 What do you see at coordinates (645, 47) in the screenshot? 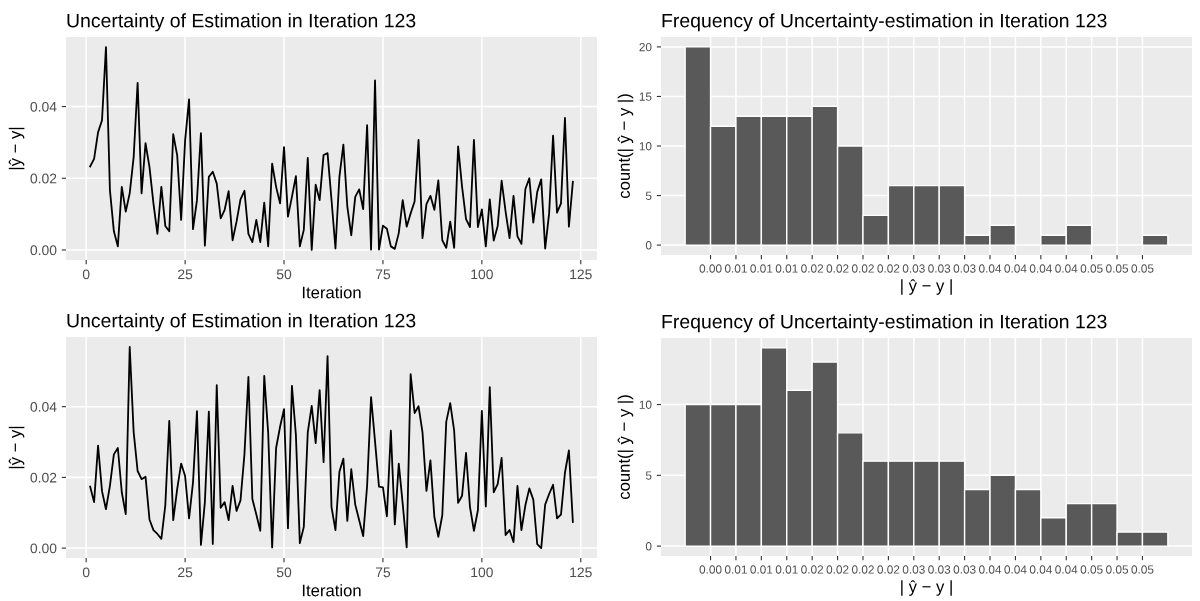
I see `y-tick-label: 20` at bounding box center [645, 47].